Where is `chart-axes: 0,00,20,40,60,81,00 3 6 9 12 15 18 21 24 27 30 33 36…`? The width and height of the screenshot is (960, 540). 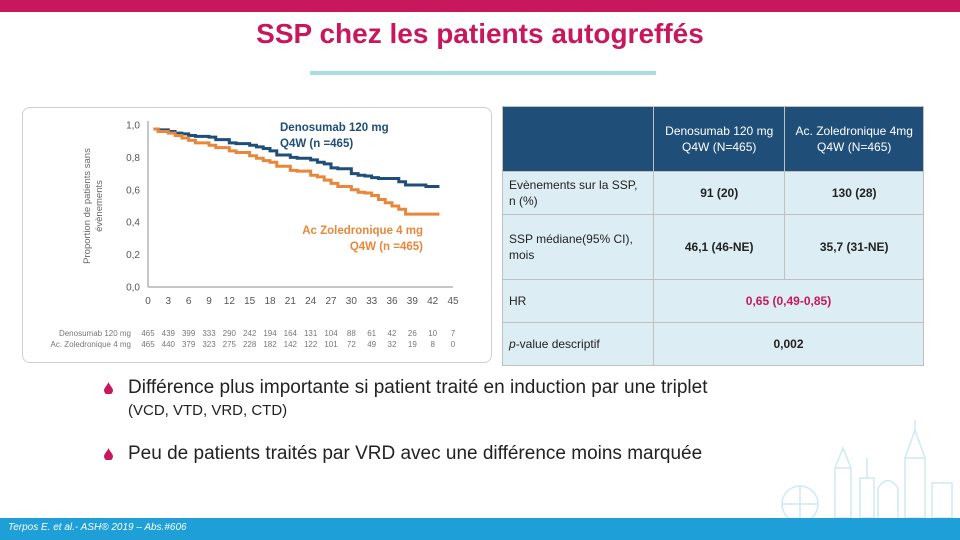 chart-axes: 0,00,20,40,60,81,00 3 6 9 12 15 18 21 24 27 30 33 36… is located at coordinates (270, 214).